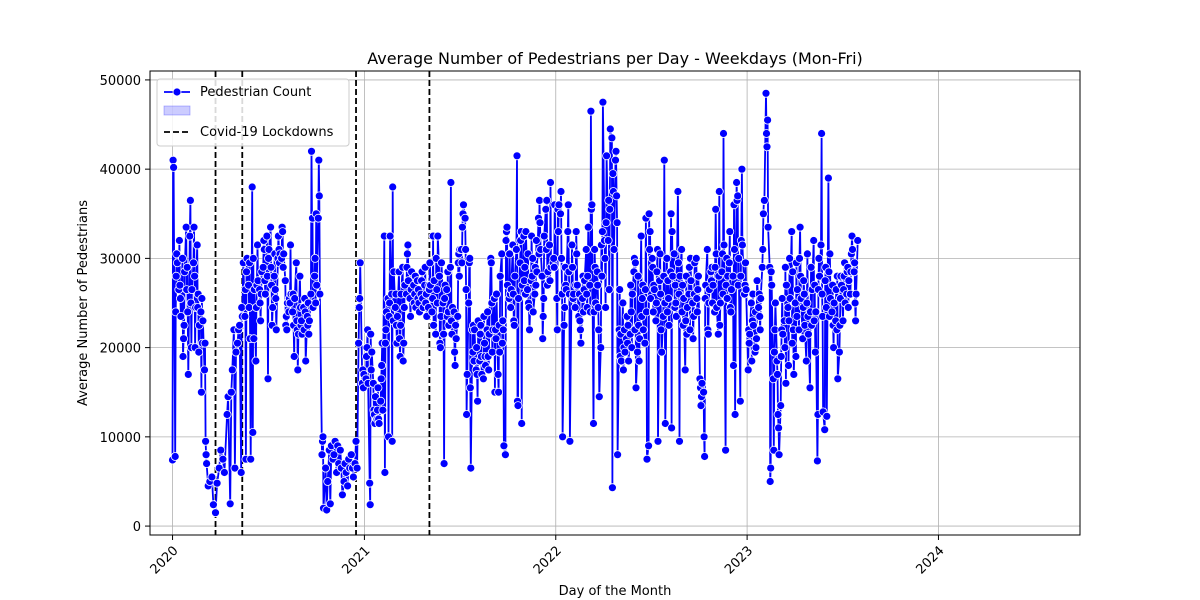 Image resolution: width=1200 pixels, height=600 pixels. What do you see at coordinates (120, 349) in the screenshot?
I see `y-tick-label: 20000` at bounding box center [120, 349].